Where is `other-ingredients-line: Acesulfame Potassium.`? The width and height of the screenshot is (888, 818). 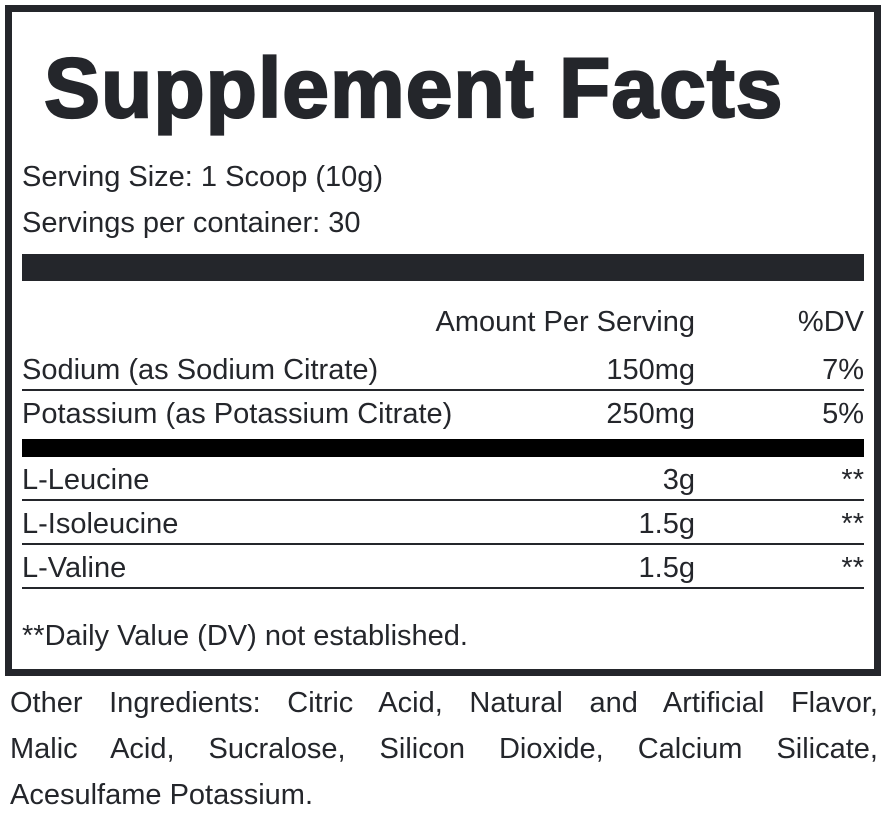
other-ingredients-line: Acesulfame Potassium. is located at coordinates (162, 795).